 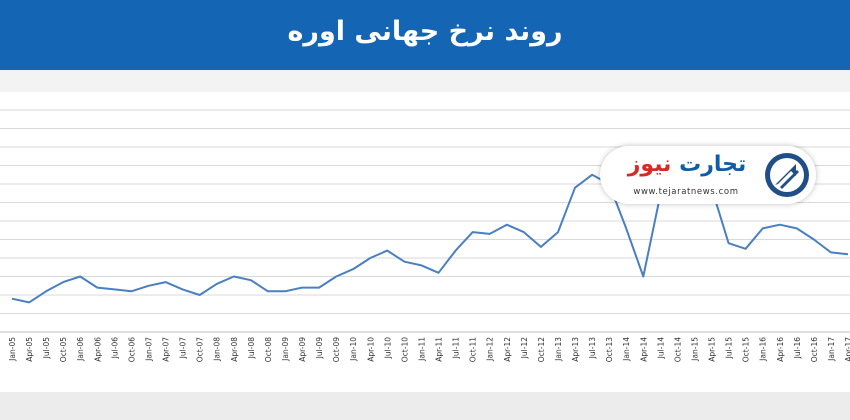 I want to click on x-tick-label: Oct-13, so click(x=609, y=349).